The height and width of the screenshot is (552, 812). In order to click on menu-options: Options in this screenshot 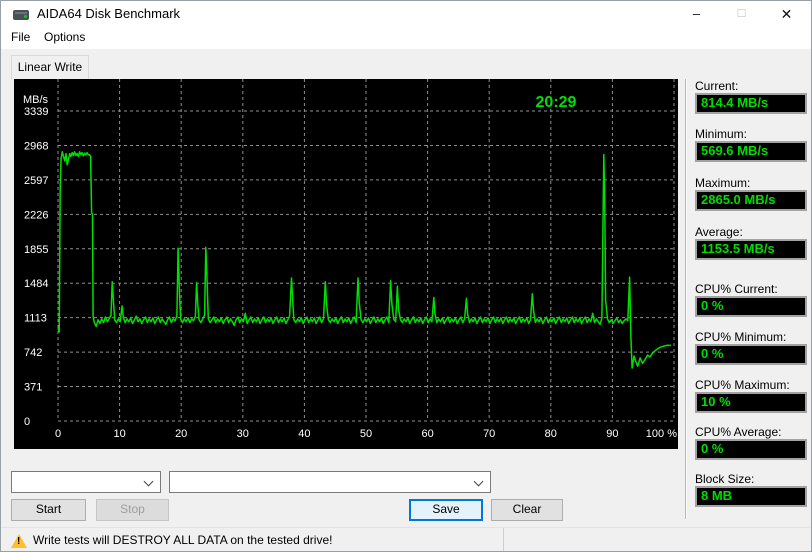, I will do `click(65, 37)`.